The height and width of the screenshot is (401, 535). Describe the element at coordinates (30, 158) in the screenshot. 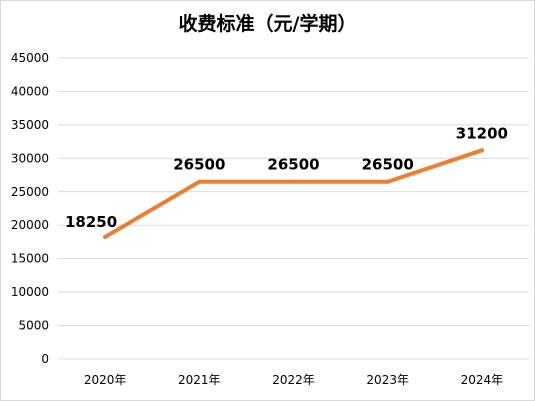

I see `y-tick-label: 30000` at that location.